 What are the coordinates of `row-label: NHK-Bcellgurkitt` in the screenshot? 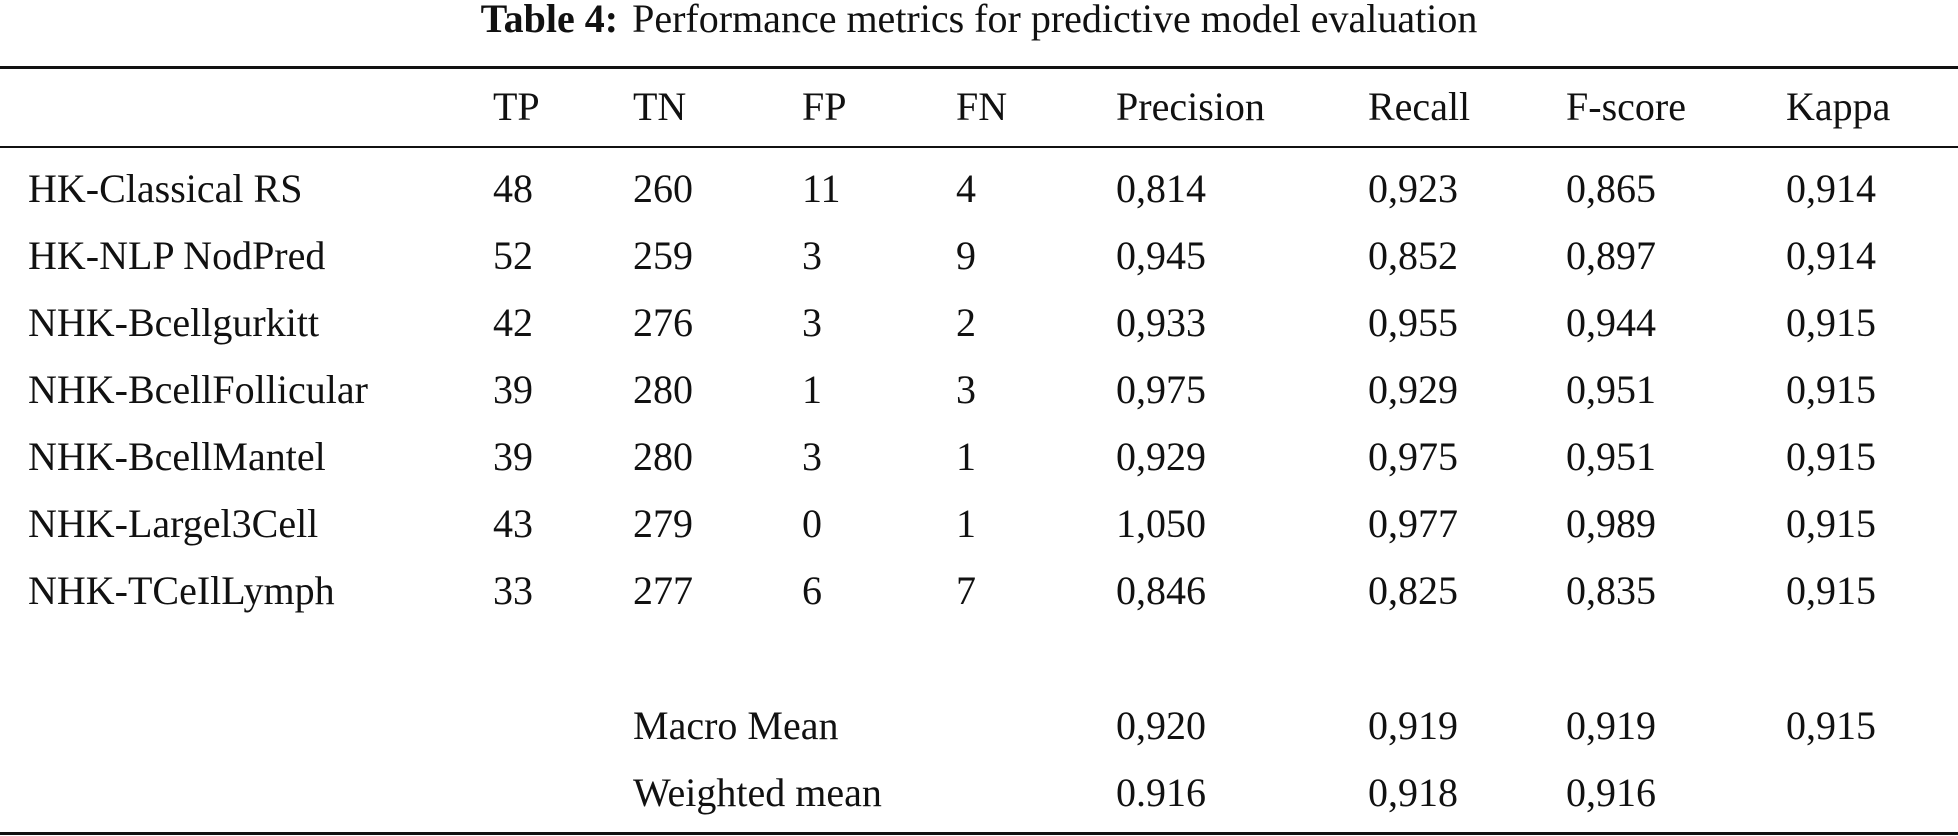 It's located at (174, 322).